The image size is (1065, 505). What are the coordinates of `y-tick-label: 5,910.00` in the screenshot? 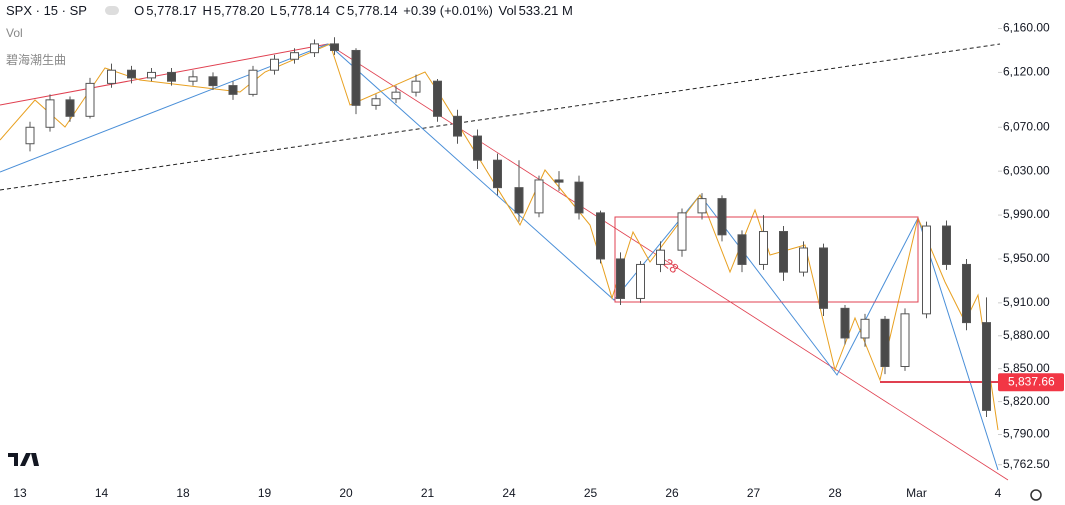 It's located at (1026, 302).